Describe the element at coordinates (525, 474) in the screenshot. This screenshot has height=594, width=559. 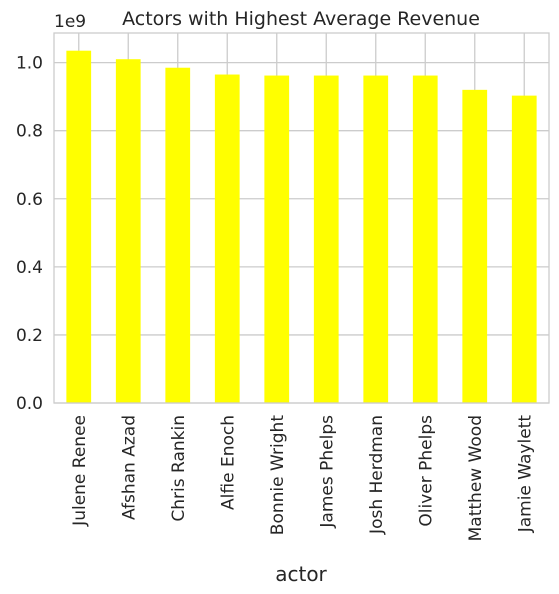
I see `x-tick-label: Jamie Waylett` at that location.